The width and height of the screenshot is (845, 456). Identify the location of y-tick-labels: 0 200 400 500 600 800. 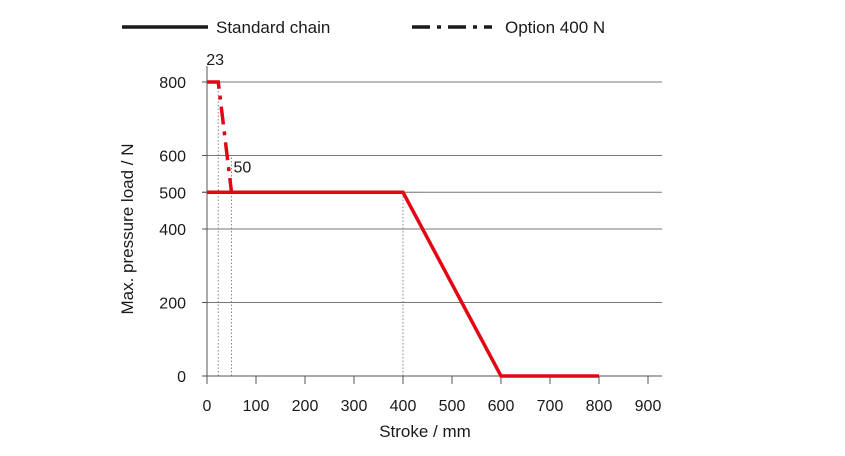
(172, 230).